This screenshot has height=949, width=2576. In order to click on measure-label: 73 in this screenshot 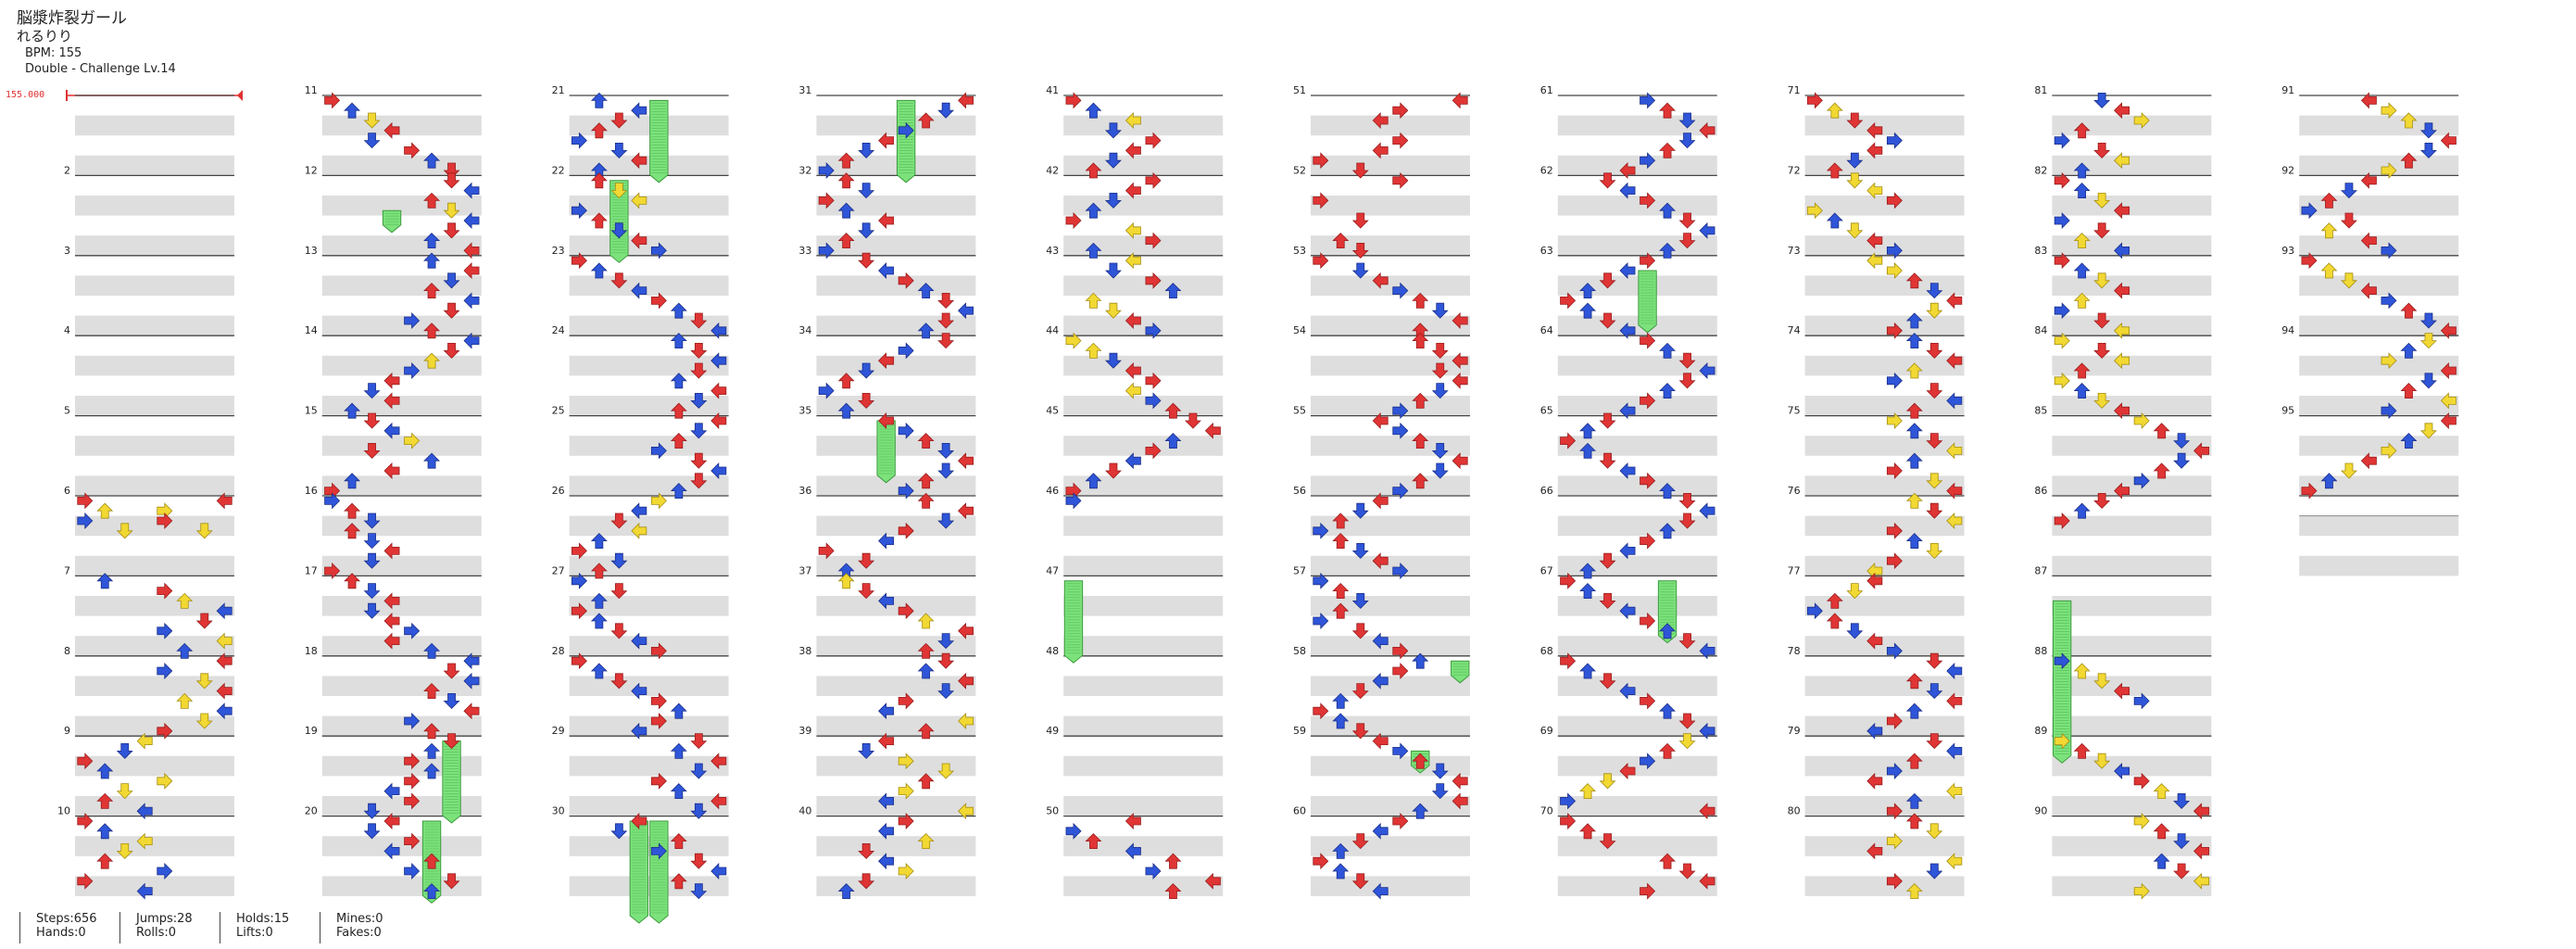, I will do `click(1794, 251)`.